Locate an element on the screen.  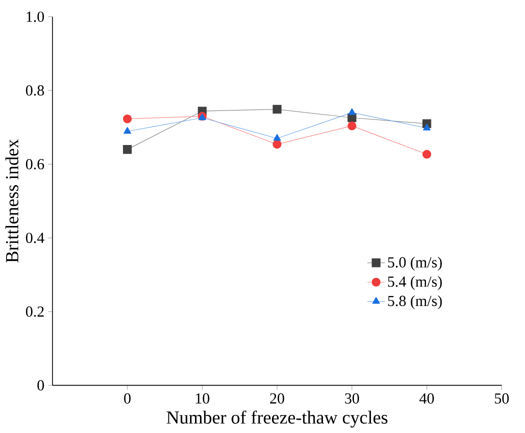
y-axis-title: Brittleness index is located at coordinates (11, 201).